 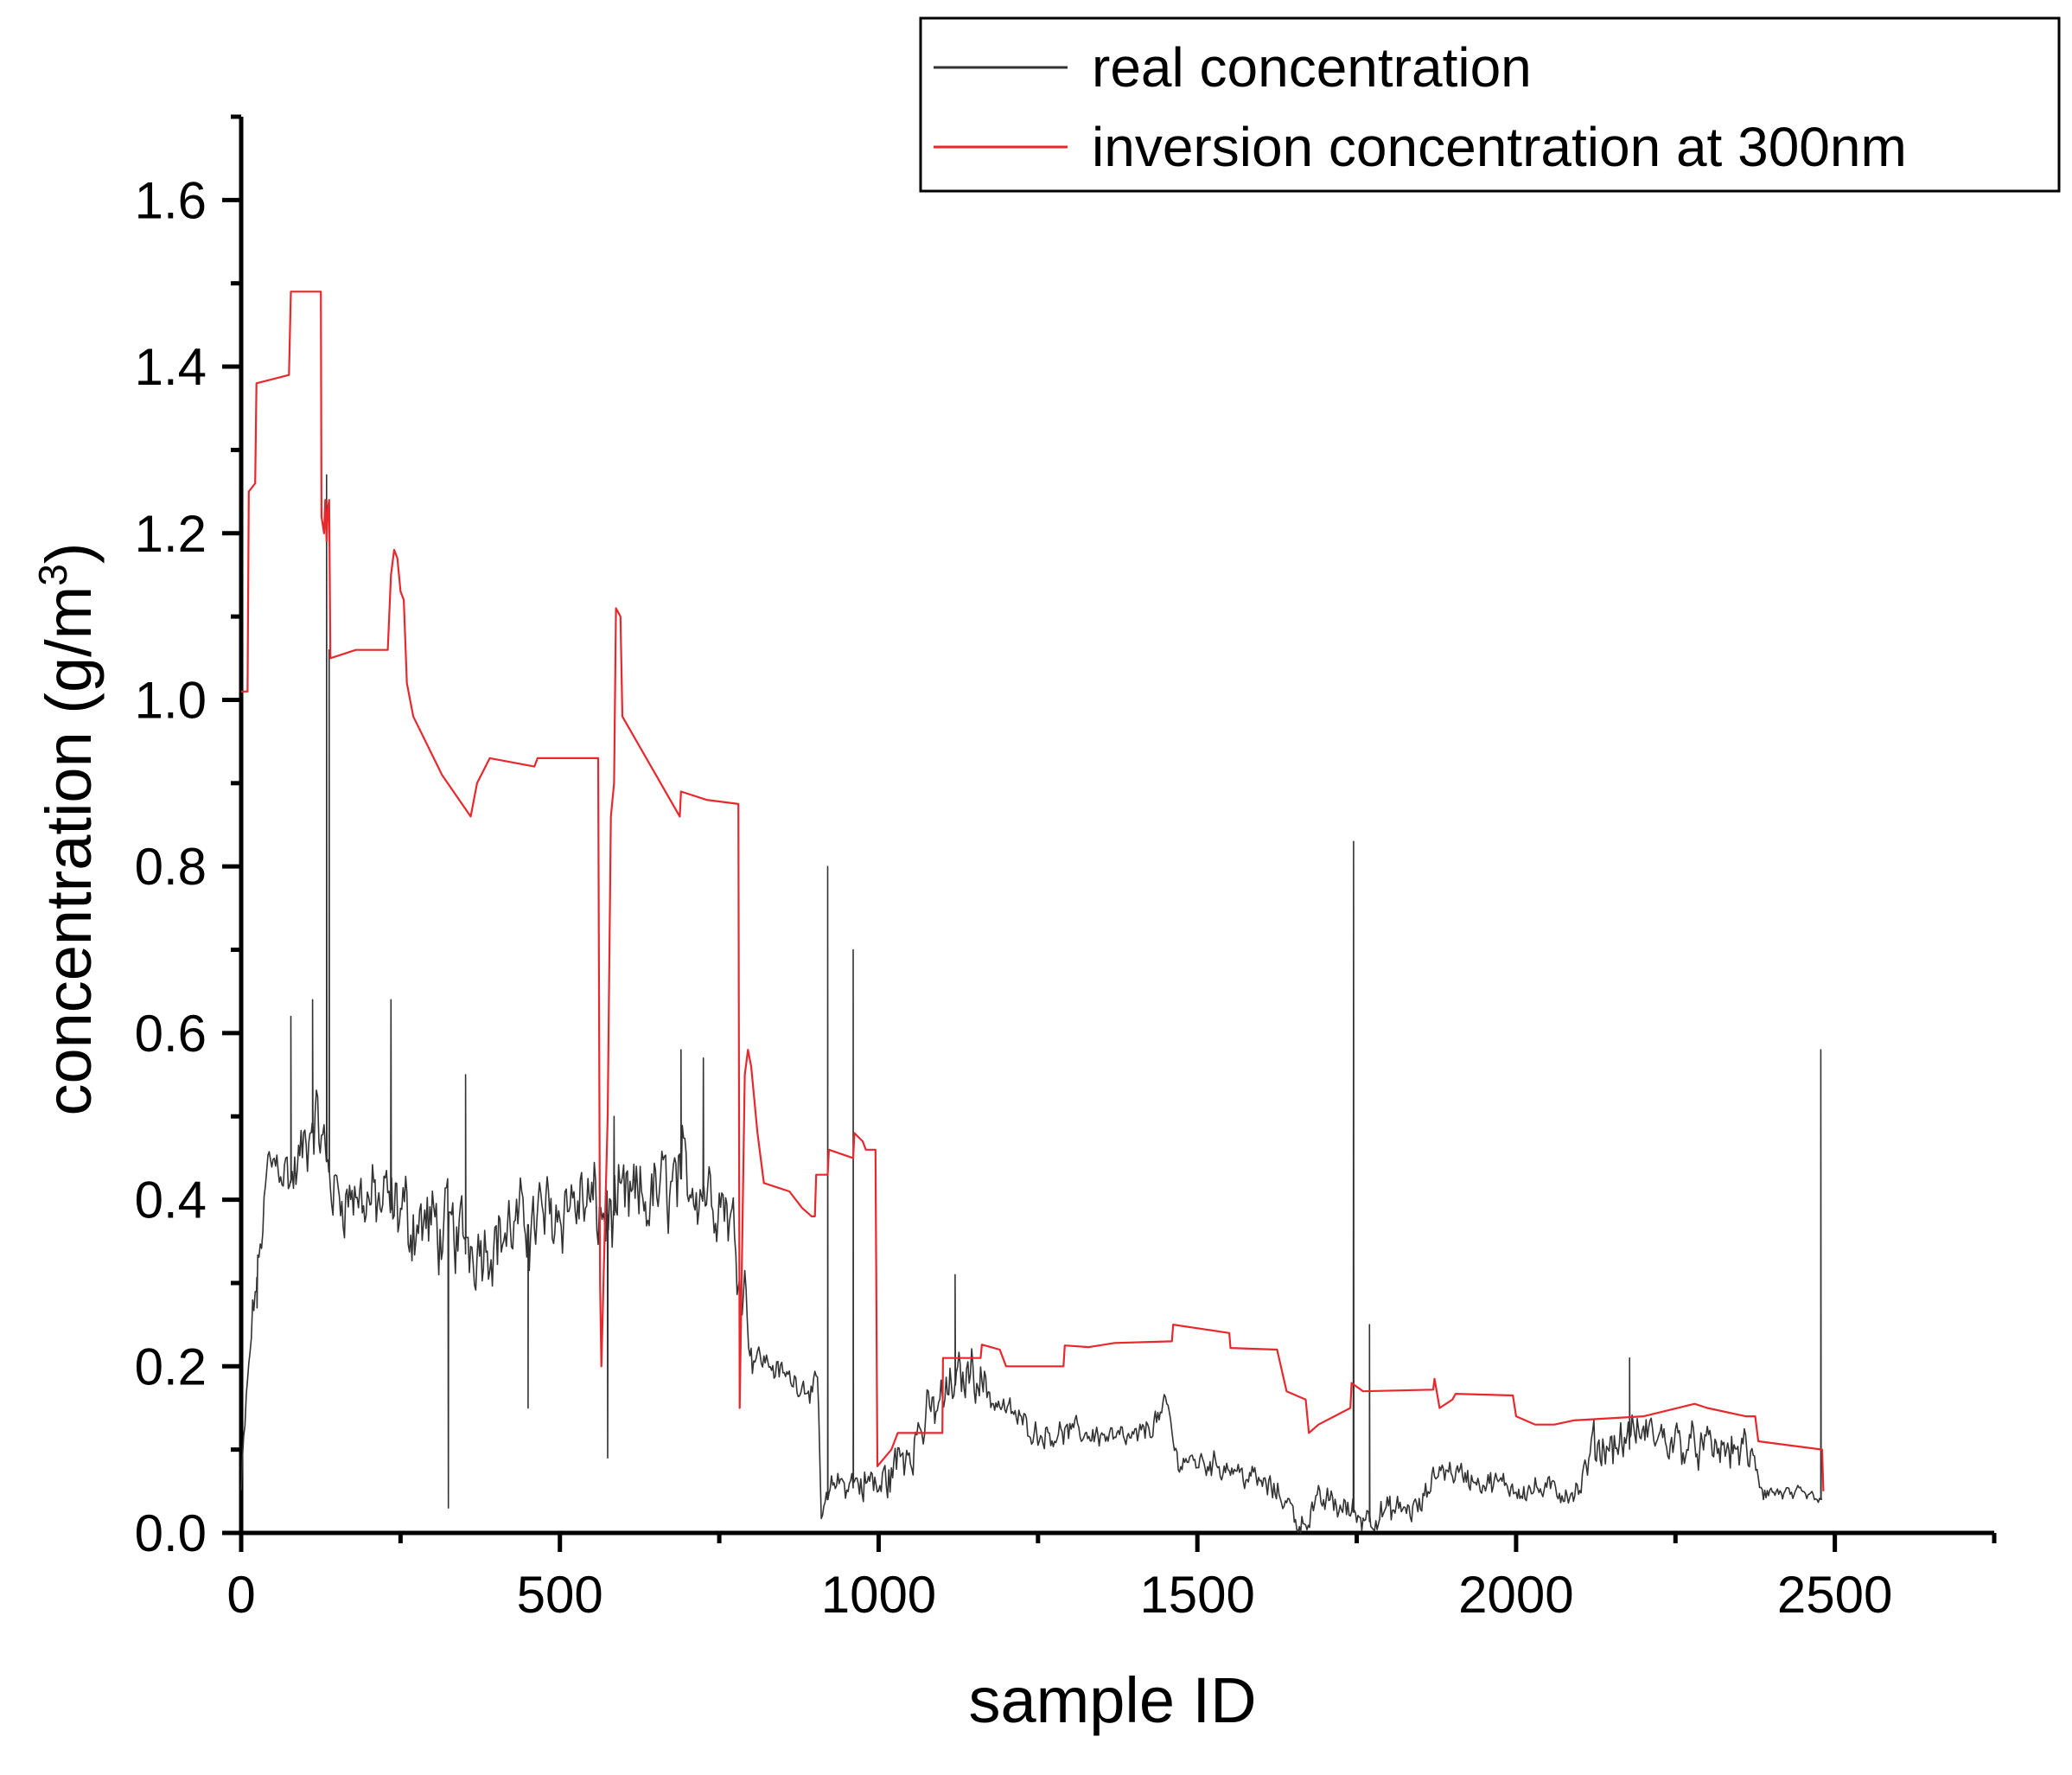 I want to click on y-tick-label: 1.0, so click(x=171, y=700).